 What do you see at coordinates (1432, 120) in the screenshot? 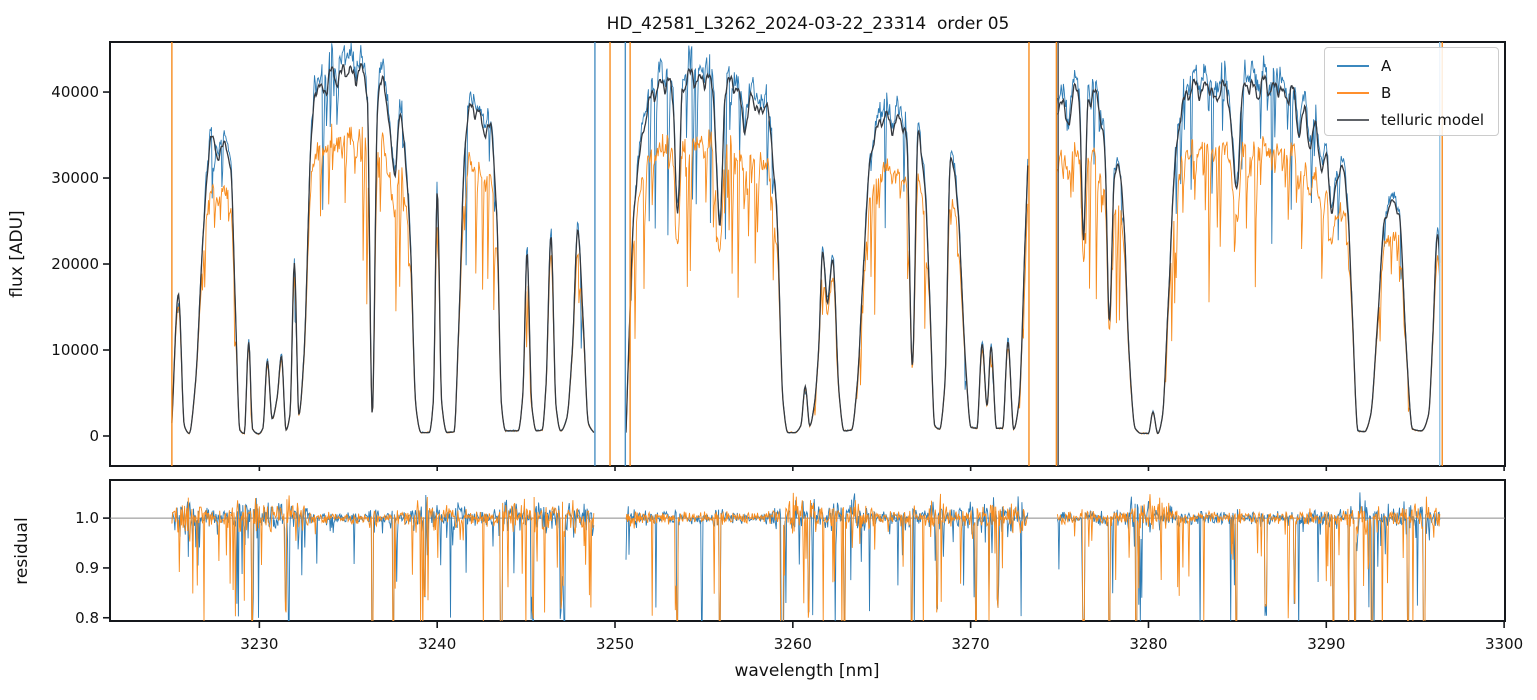
I see `legend-label-telluric-model: telluric model` at bounding box center [1432, 120].